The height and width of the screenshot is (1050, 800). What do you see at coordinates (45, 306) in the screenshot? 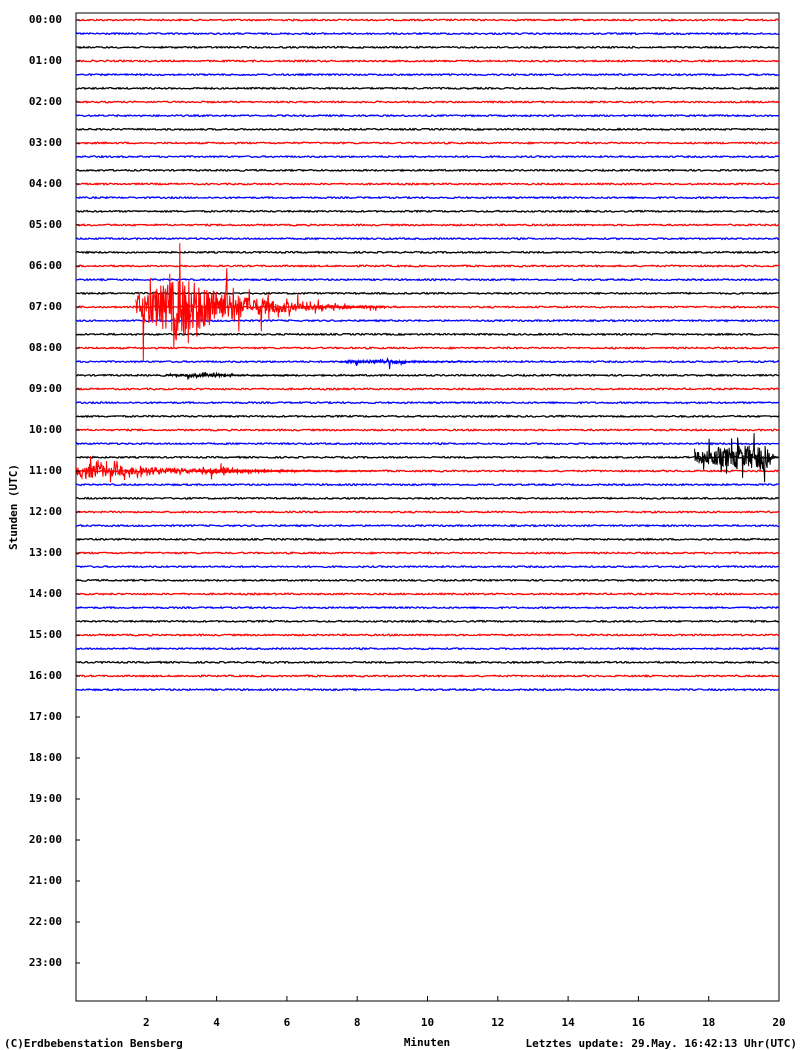
I see `y-tick-label: 07:00` at bounding box center [45, 306].